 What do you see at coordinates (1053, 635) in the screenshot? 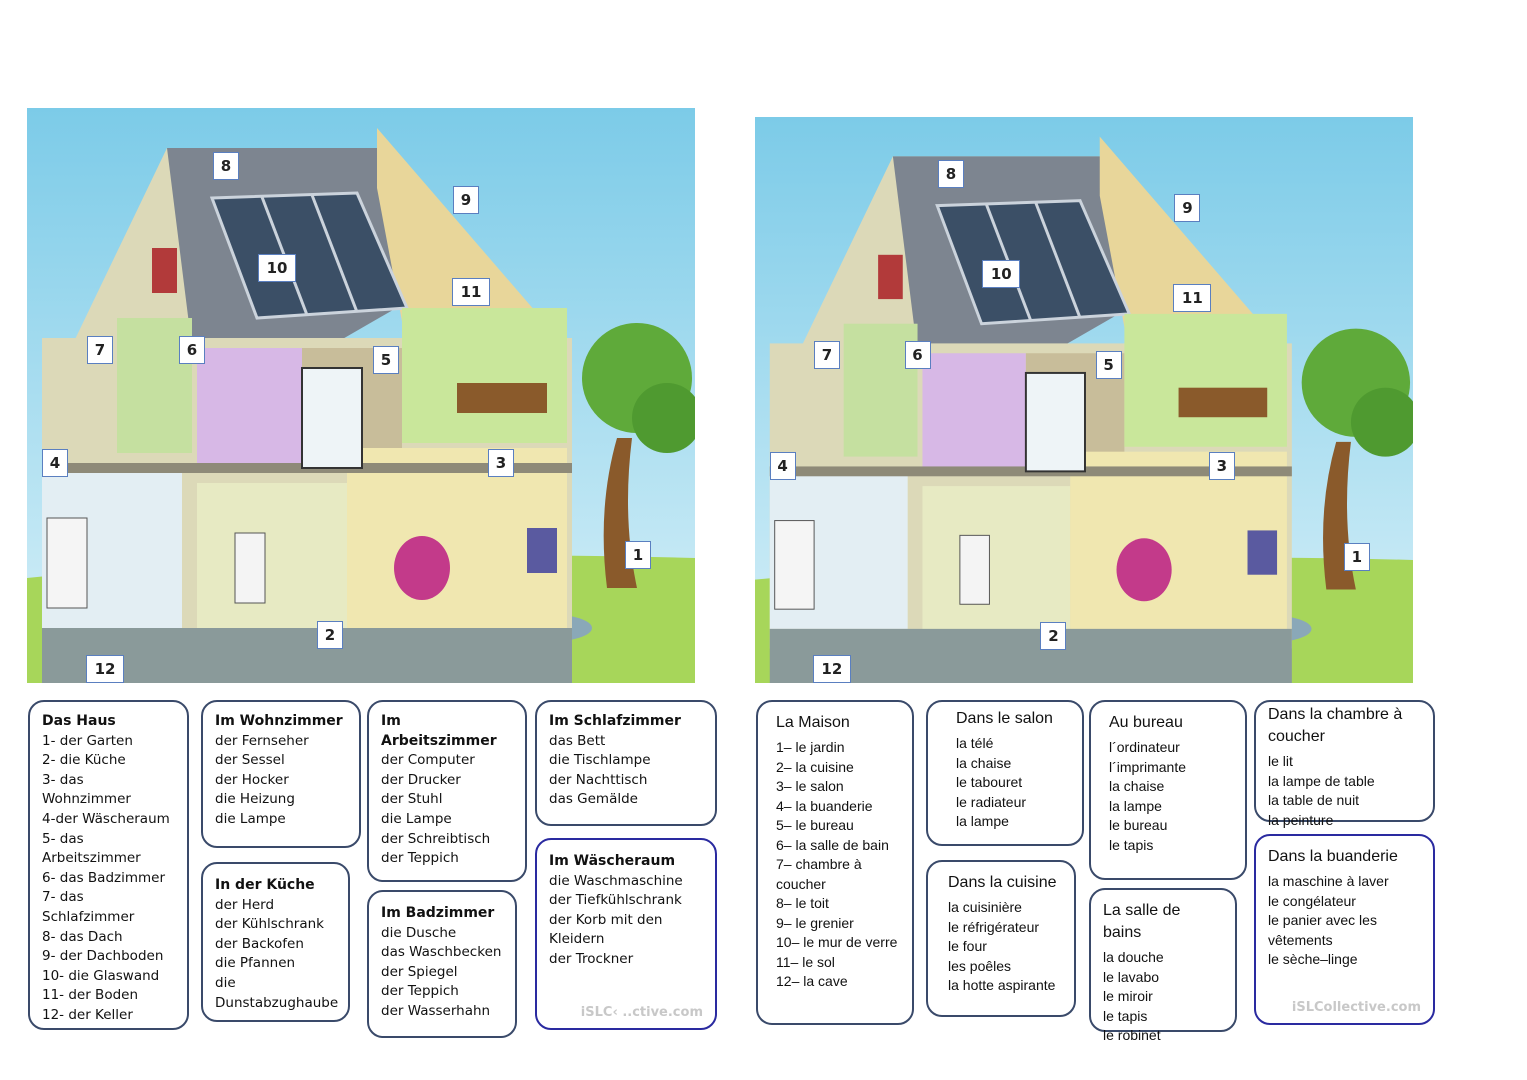
I see `house-label-2: 2` at bounding box center [1053, 635].